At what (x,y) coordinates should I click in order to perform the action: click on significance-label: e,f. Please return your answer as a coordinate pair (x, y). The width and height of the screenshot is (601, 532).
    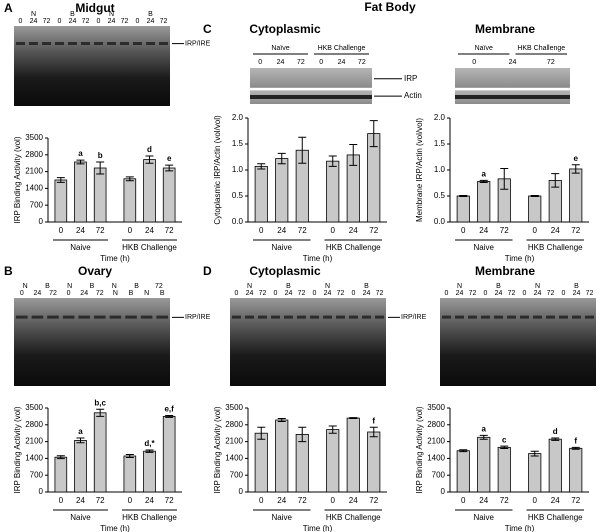
    Looking at the image, I should click on (169, 409).